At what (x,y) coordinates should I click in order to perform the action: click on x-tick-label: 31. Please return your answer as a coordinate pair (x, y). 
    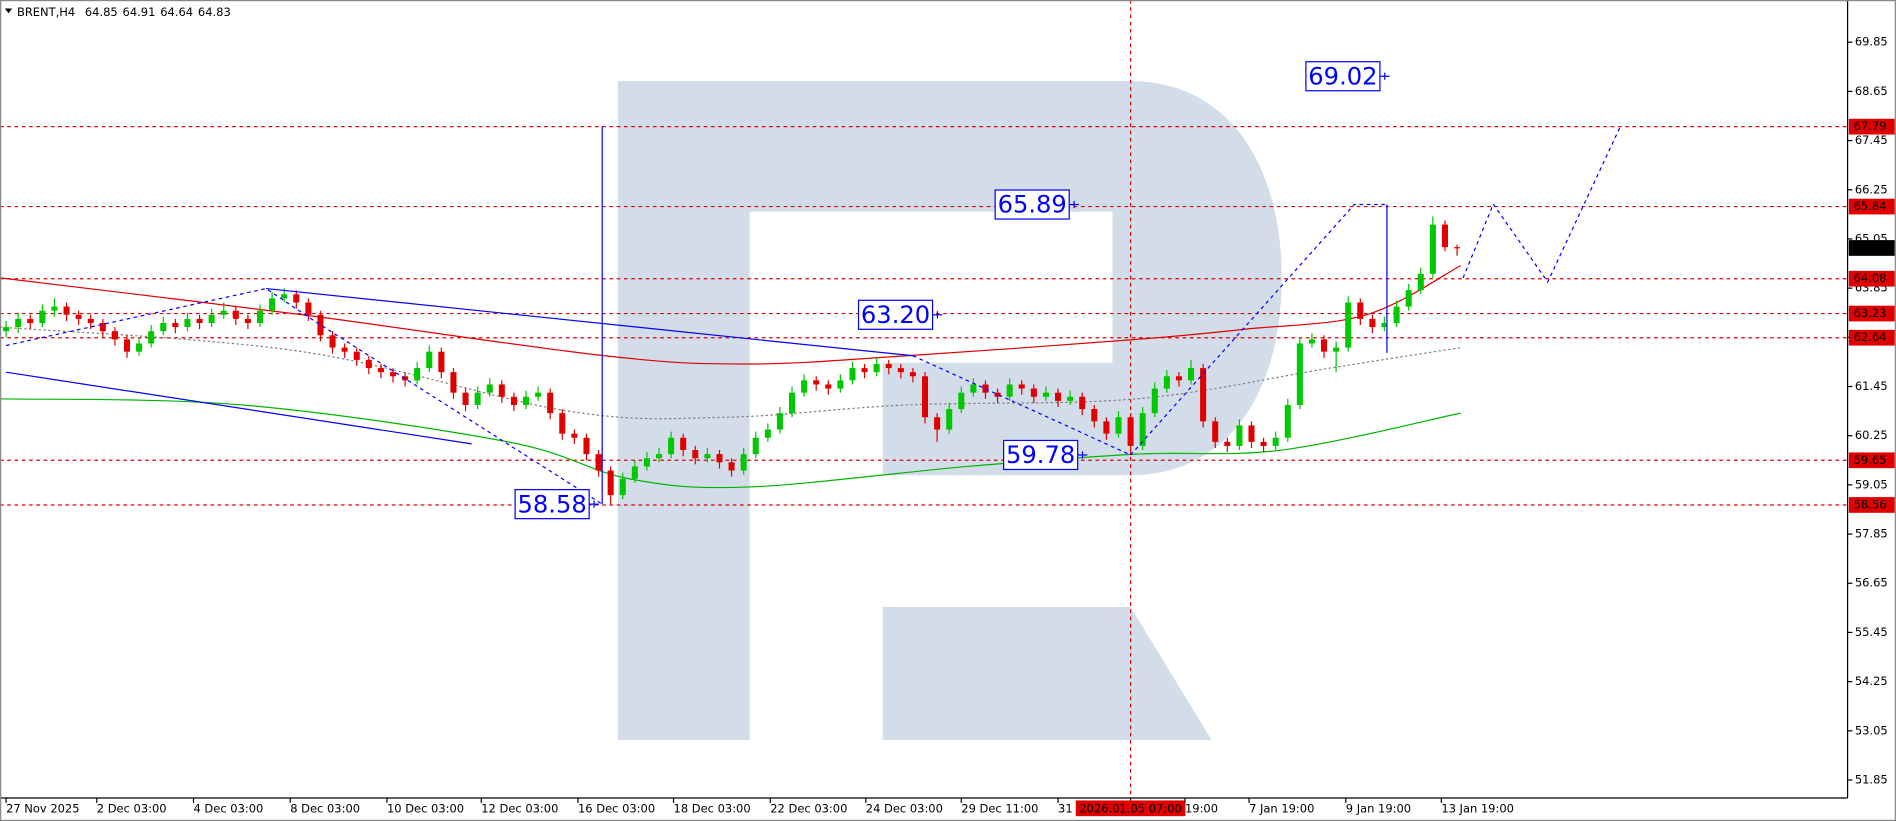
    Looking at the image, I should click on (1065, 808).